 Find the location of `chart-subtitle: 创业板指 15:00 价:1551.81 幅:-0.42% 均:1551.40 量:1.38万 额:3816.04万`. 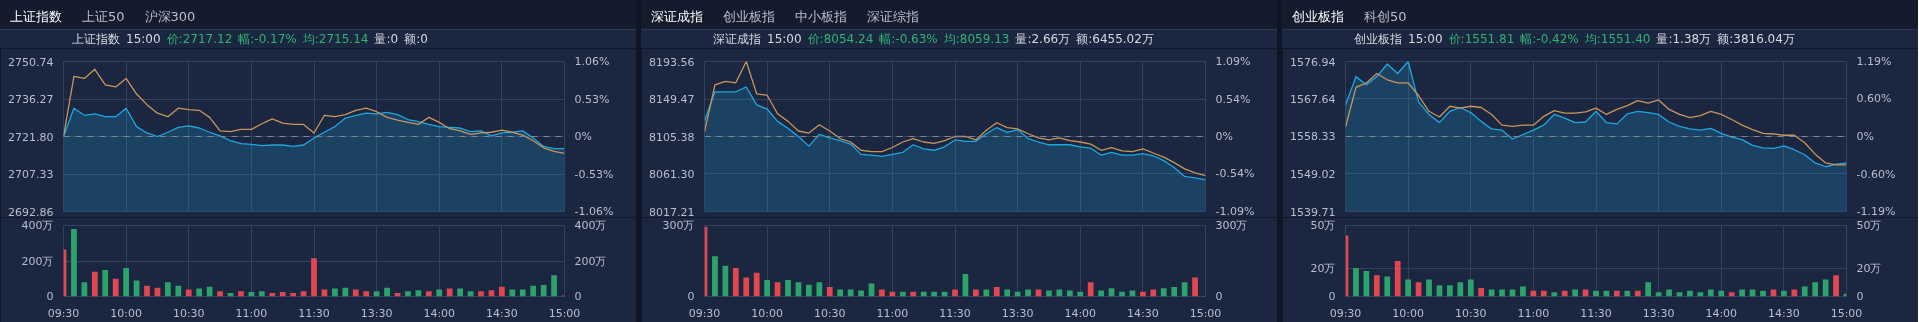

chart-subtitle: 创业板指 15:00 价:1551.81 幅:-0.42% 均:1551.40 量:1.38万 额:3816.04万 is located at coordinates (1574, 39).